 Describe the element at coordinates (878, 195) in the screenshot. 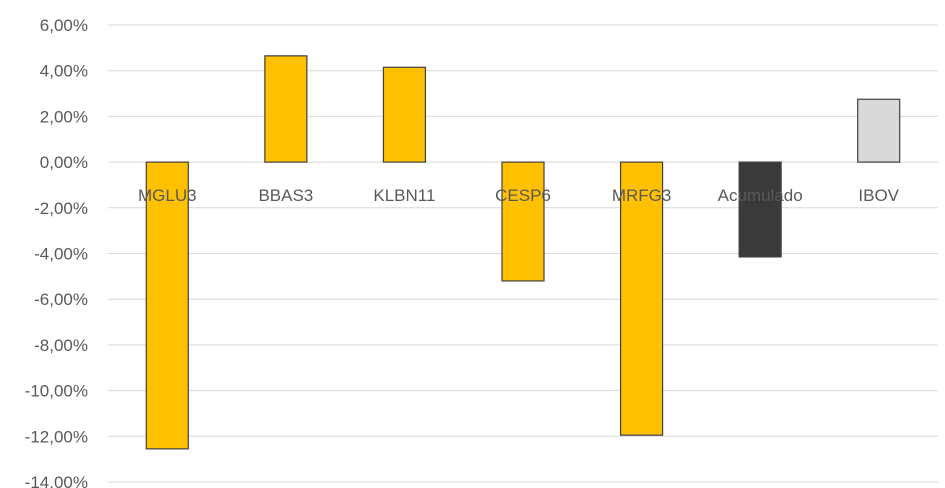

I see `category-label: IBOV` at that location.